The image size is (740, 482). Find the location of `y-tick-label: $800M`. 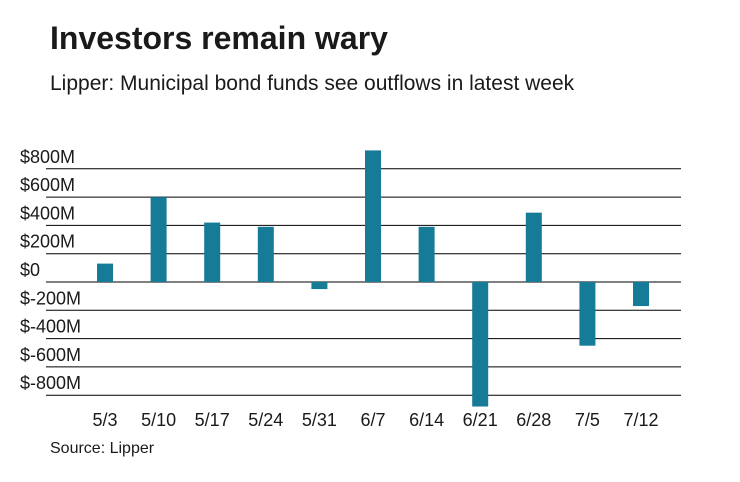

y-tick-label: $800M is located at coordinates (47, 157).